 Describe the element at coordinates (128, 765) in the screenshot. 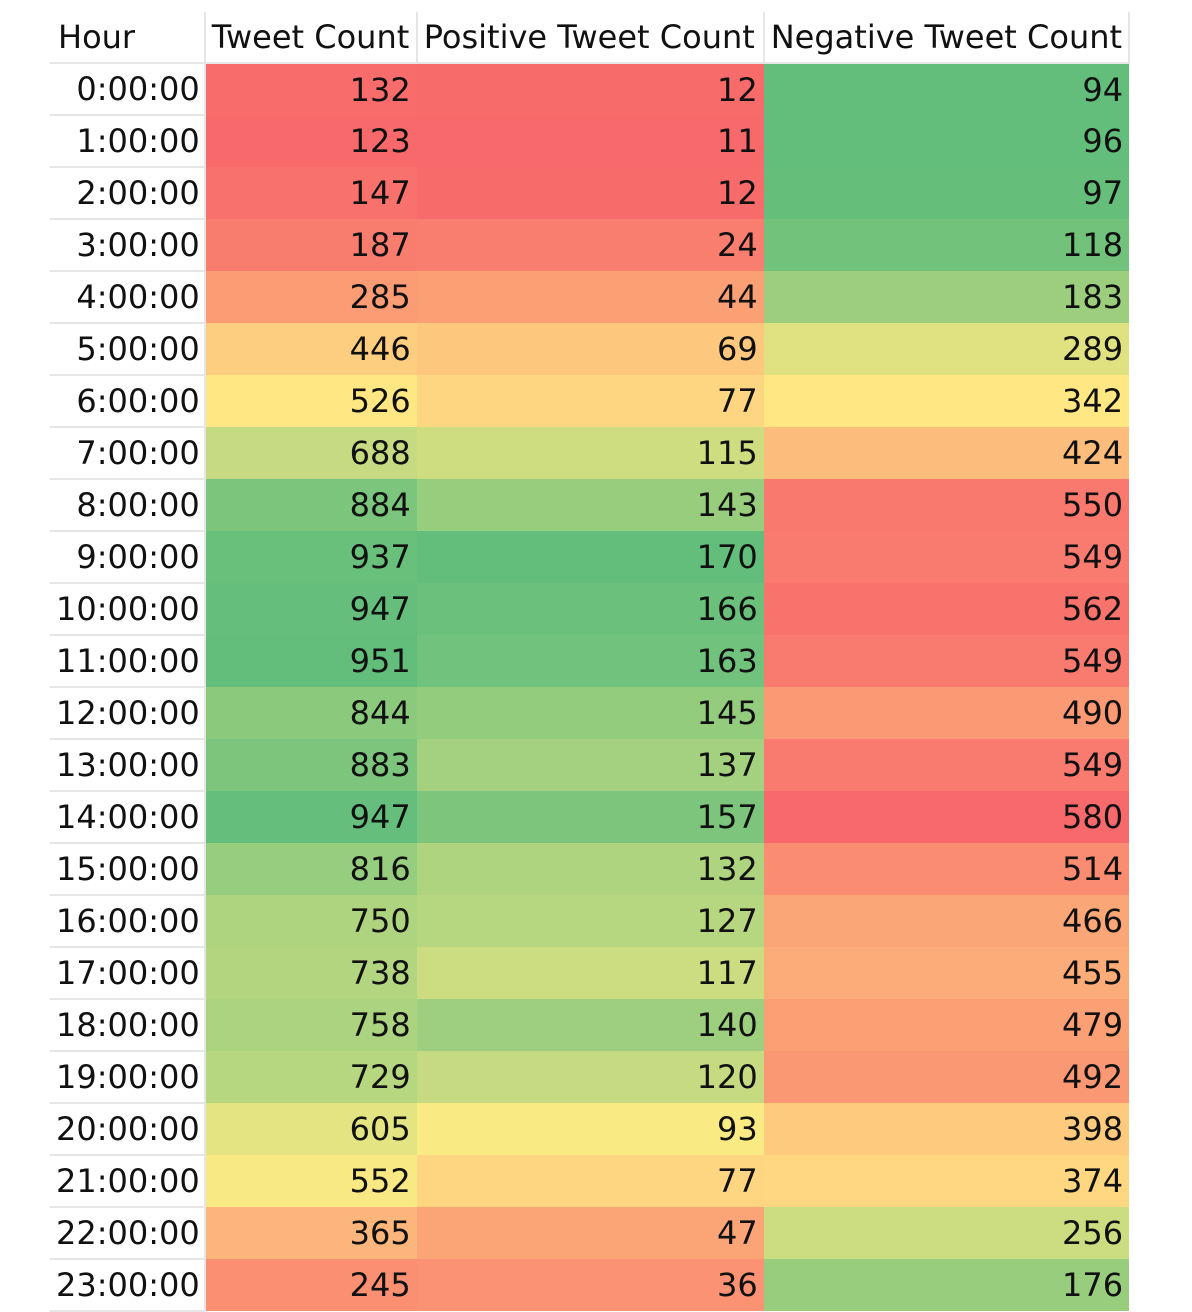

I see `hour-cell: 13:00:00` at that location.